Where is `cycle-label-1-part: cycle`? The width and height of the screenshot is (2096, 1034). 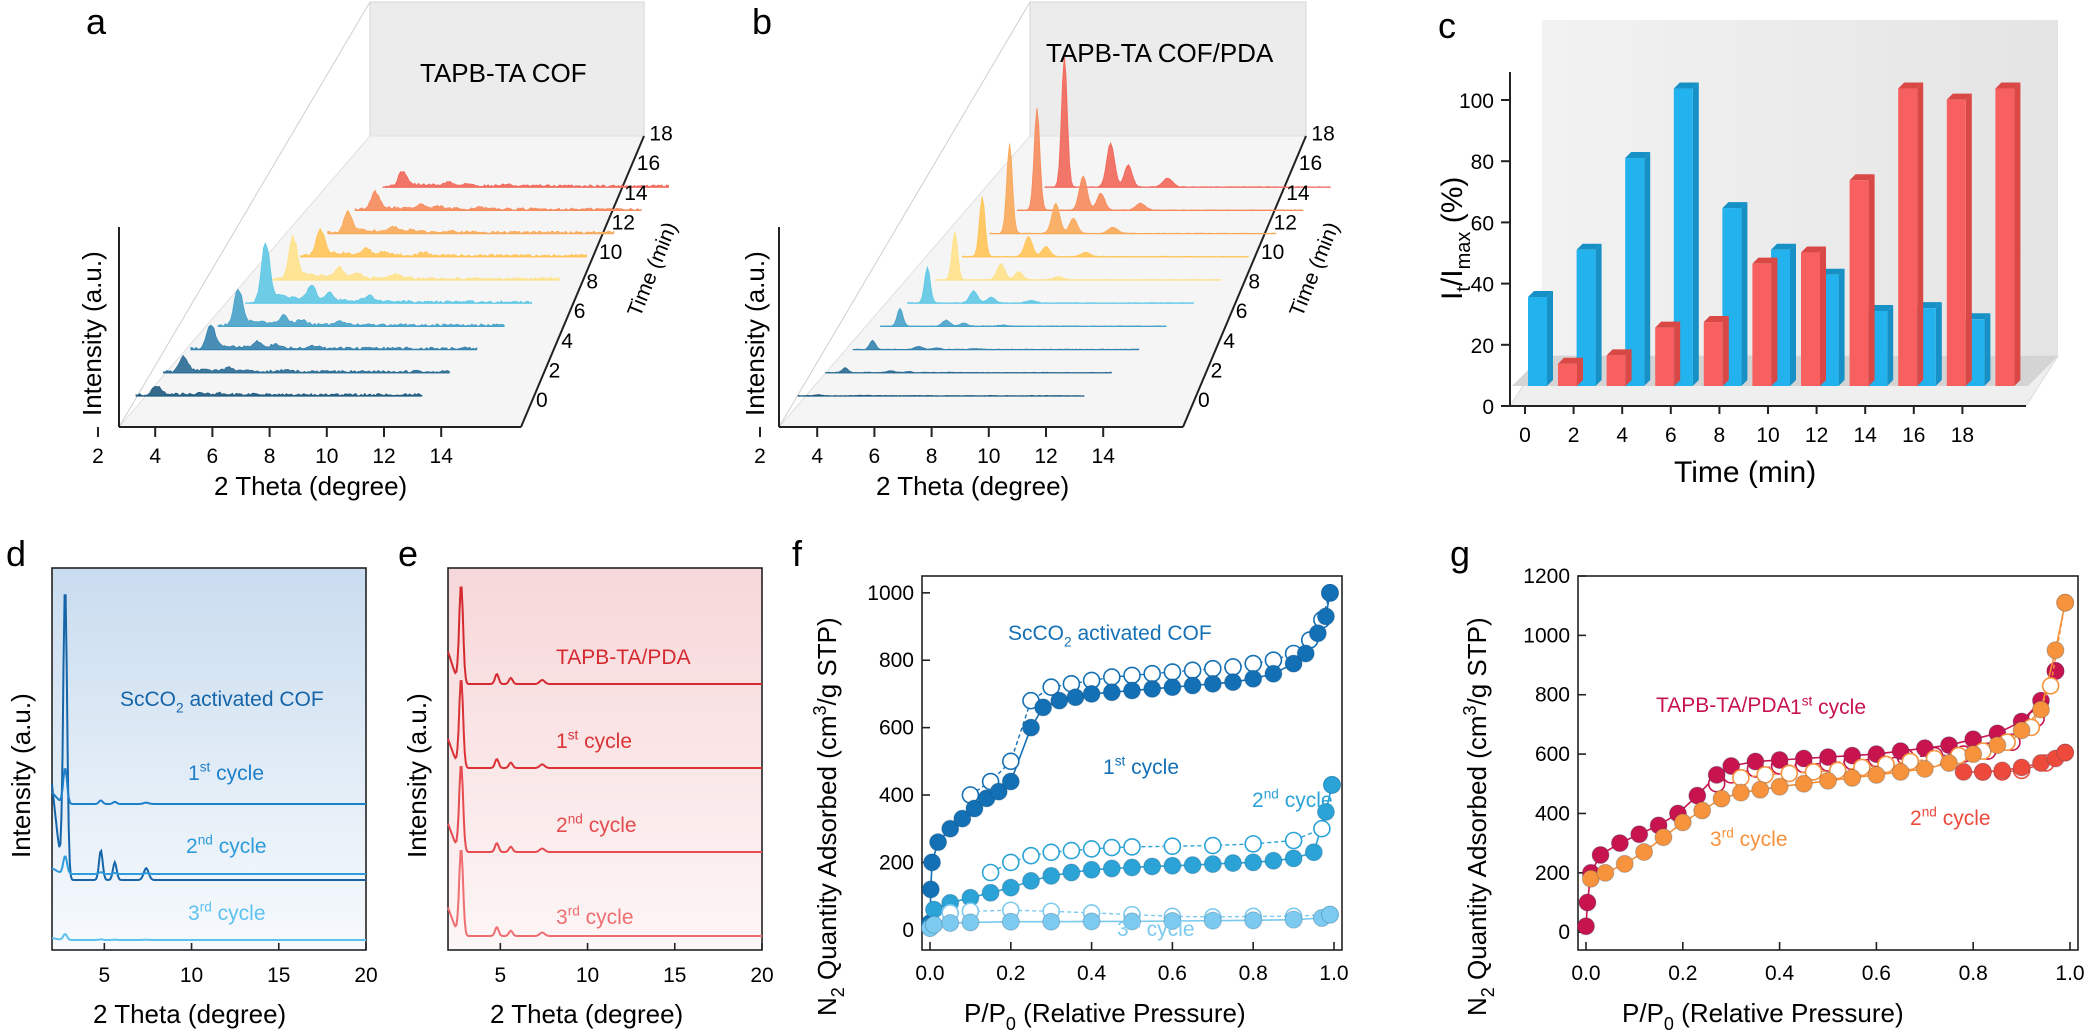
cycle-label-1-part: cycle is located at coordinates (1964, 818).